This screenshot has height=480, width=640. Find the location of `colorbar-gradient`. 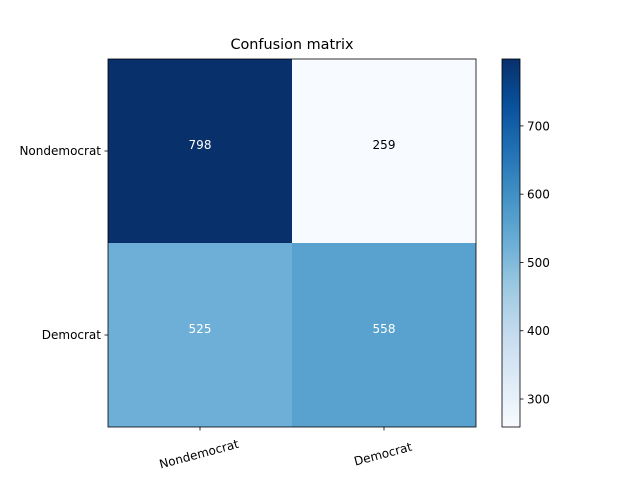

colorbar-gradient is located at coordinates (511, 243).